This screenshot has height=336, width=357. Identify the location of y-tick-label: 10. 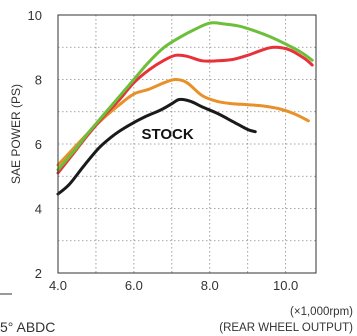
(35, 15).